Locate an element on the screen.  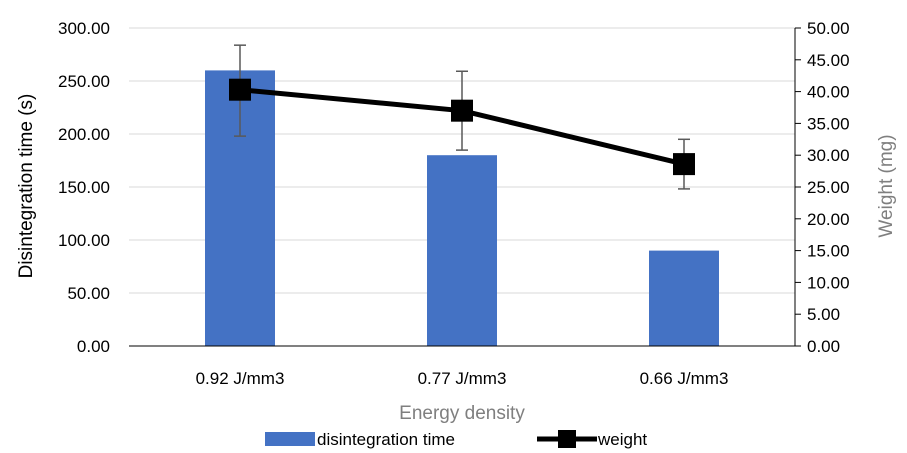
y2-tick-label: 10.00 is located at coordinates (828, 282).